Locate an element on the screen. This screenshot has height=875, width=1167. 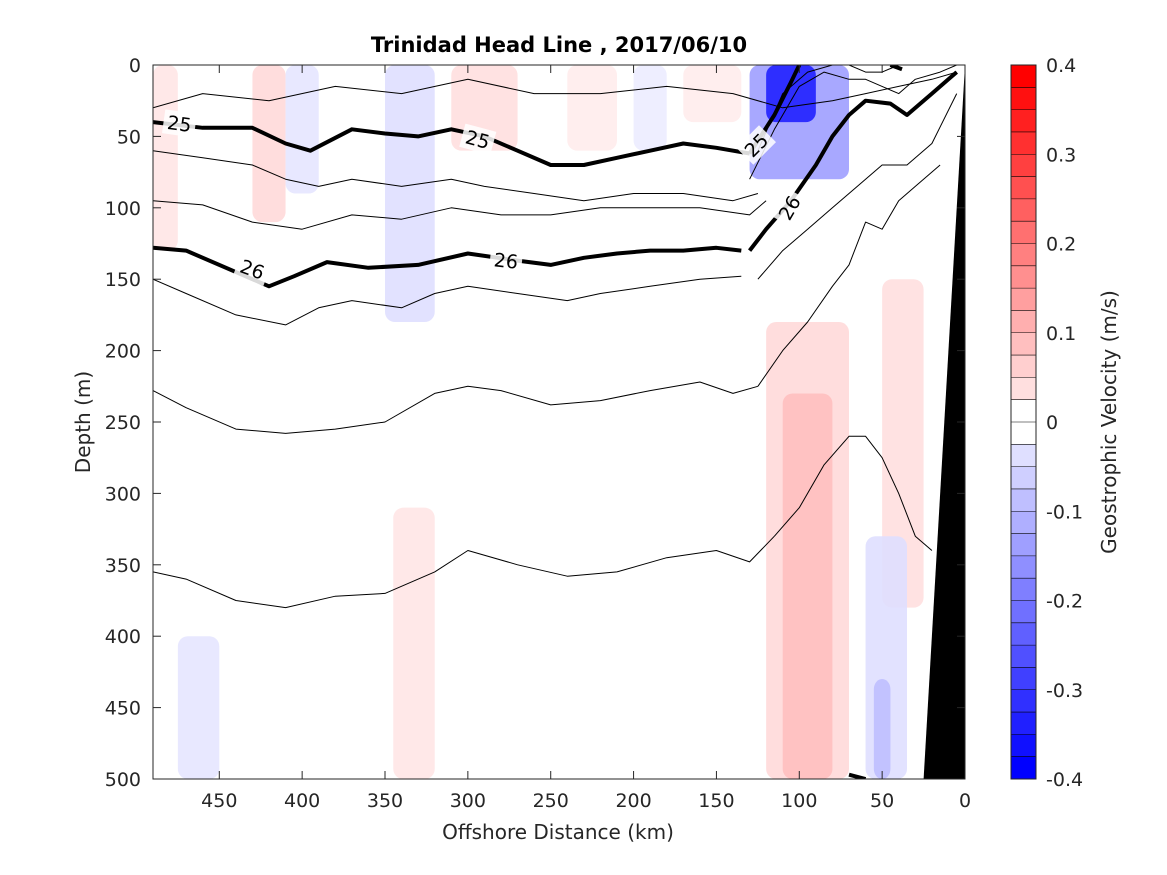
y-tick-label: 500 is located at coordinates (123, 780).